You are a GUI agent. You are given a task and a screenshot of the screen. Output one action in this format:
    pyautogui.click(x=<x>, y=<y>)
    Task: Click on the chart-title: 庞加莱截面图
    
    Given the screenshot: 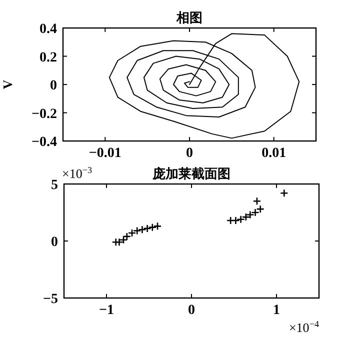 What is the action you would take?
    pyautogui.click(x=191, y=173)
    